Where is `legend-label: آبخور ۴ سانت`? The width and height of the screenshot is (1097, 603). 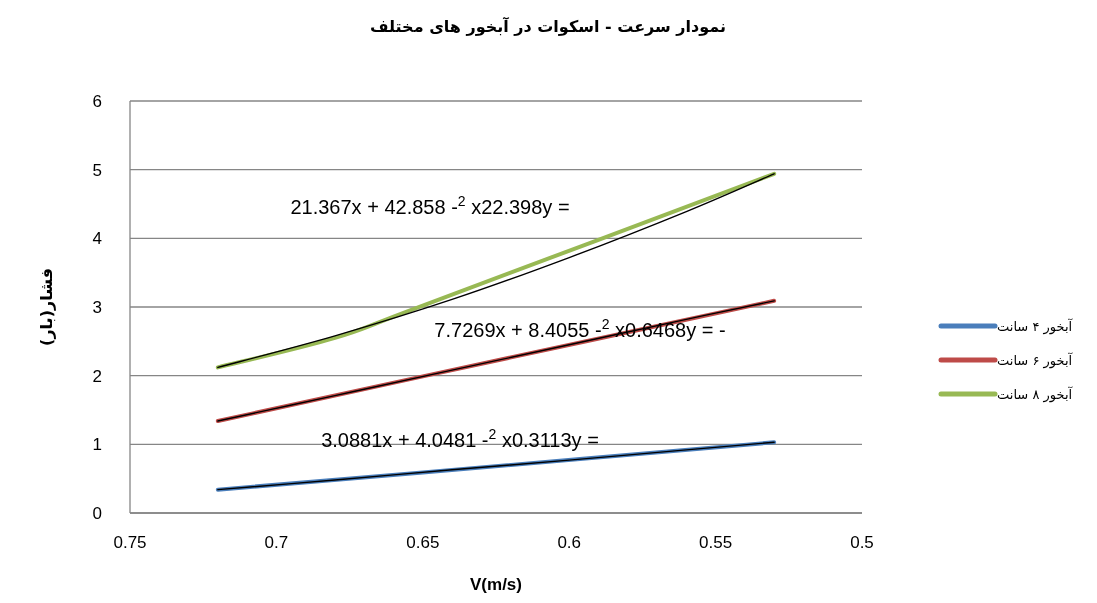 legend-label: آبخور ۴ سانت is located at coordinates (1035, 326).